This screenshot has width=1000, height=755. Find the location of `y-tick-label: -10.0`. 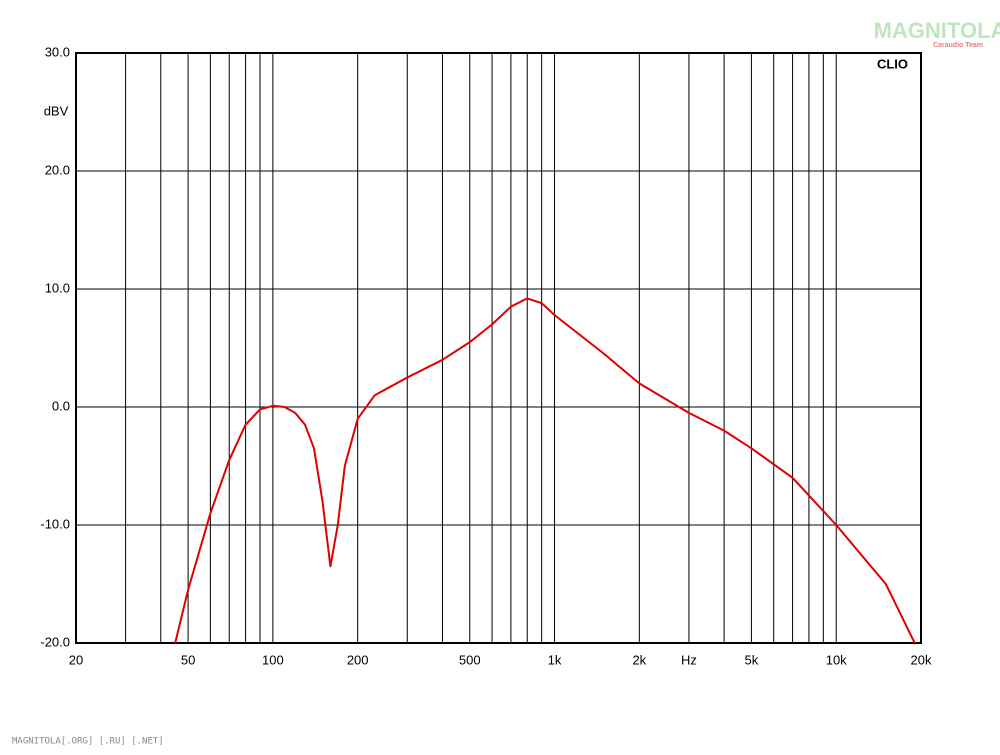

y-tick-label: -10.0 is located at coordinates (55, 523).